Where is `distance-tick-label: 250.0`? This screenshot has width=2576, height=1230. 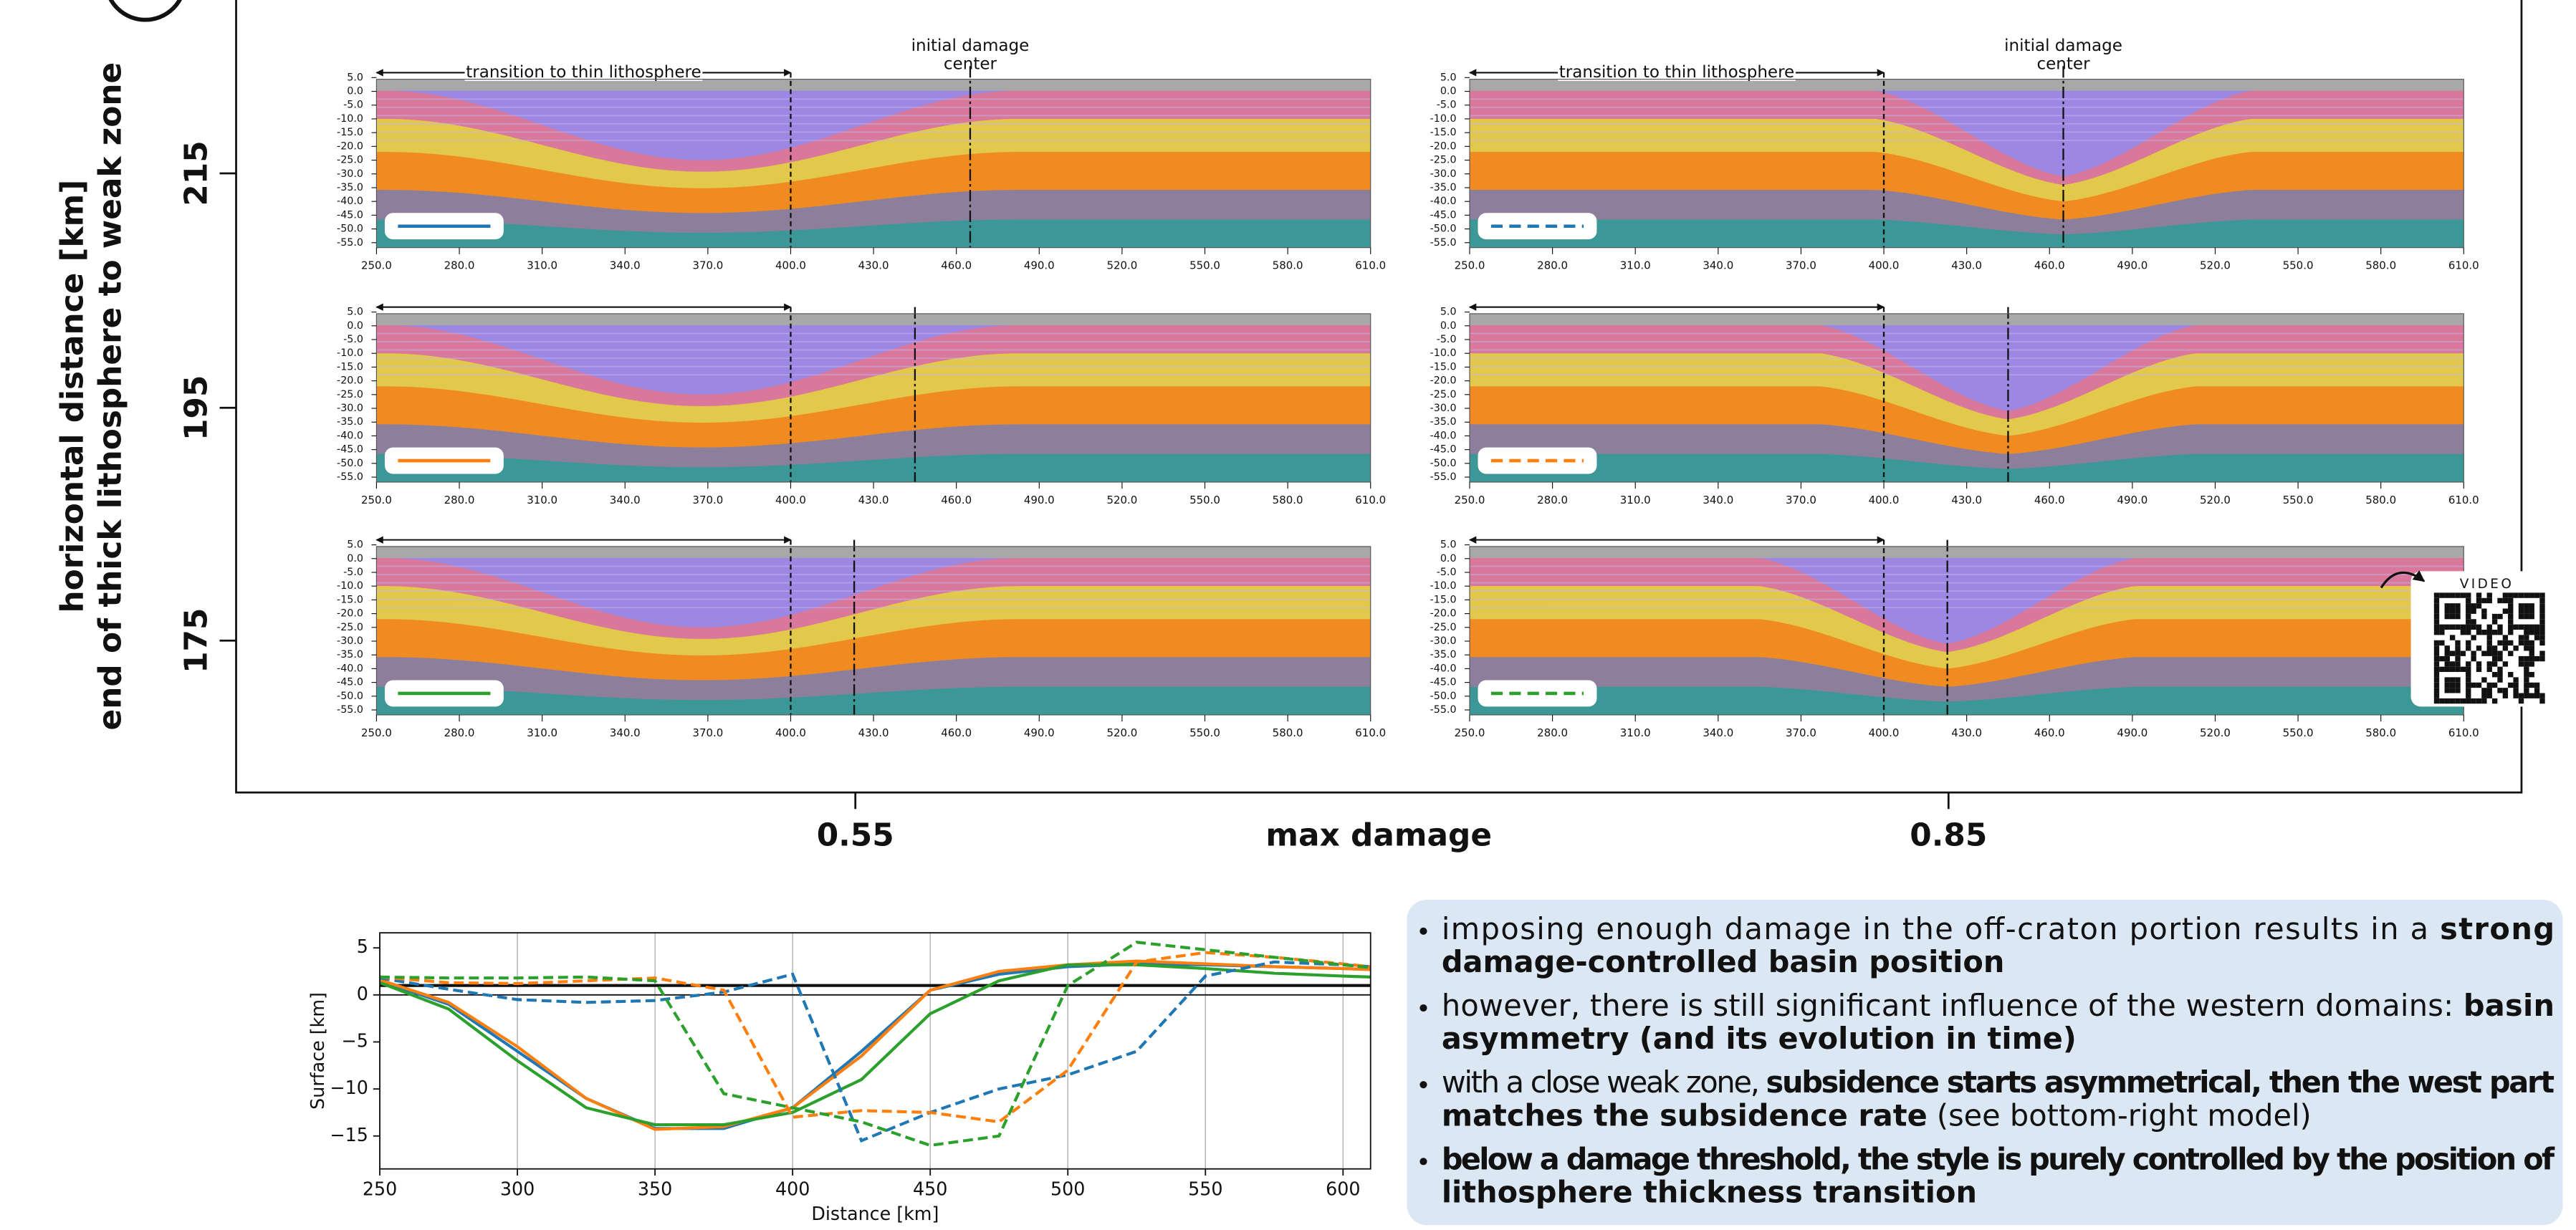
distance-tick-label: 250.0 is located at coordinates (1470, 265).